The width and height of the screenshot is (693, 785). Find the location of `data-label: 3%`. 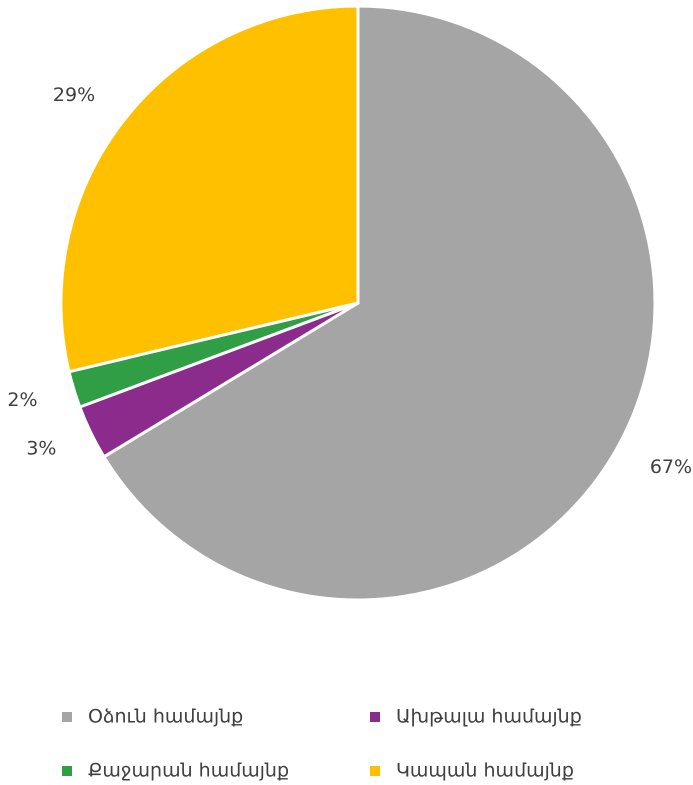

data-label: 3% is located at coordinates (41, 449).